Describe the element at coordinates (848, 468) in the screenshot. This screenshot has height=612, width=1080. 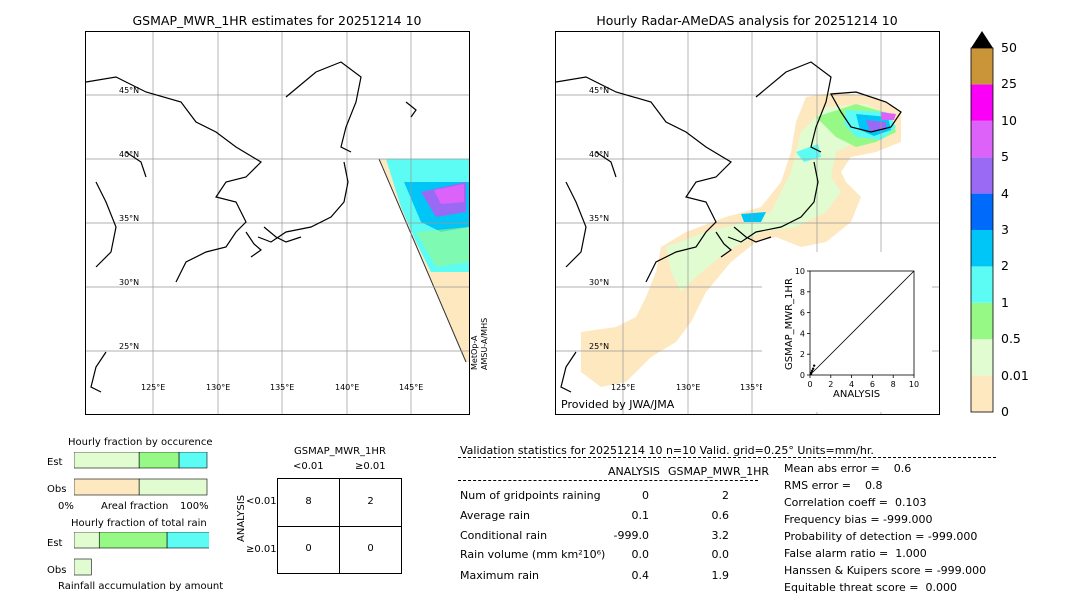
I see `score-mae: Mean abs error = 0.6` at that location.